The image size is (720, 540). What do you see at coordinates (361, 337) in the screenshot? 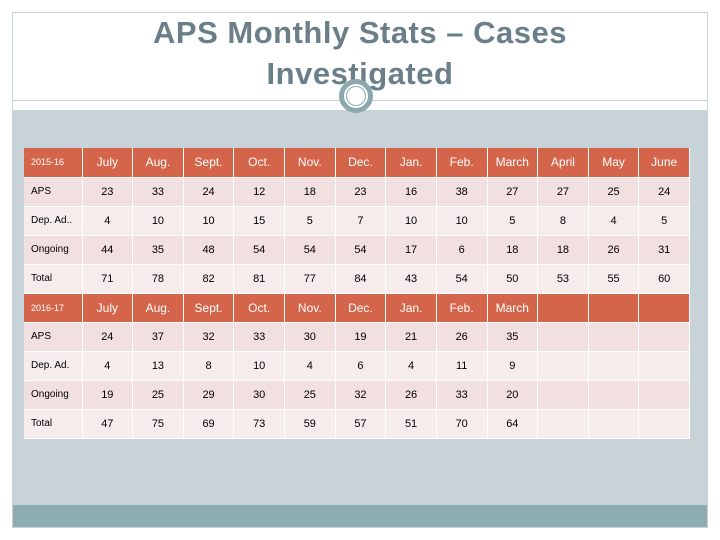
I see `table-cell: 19` at bounding box center [361, 337].